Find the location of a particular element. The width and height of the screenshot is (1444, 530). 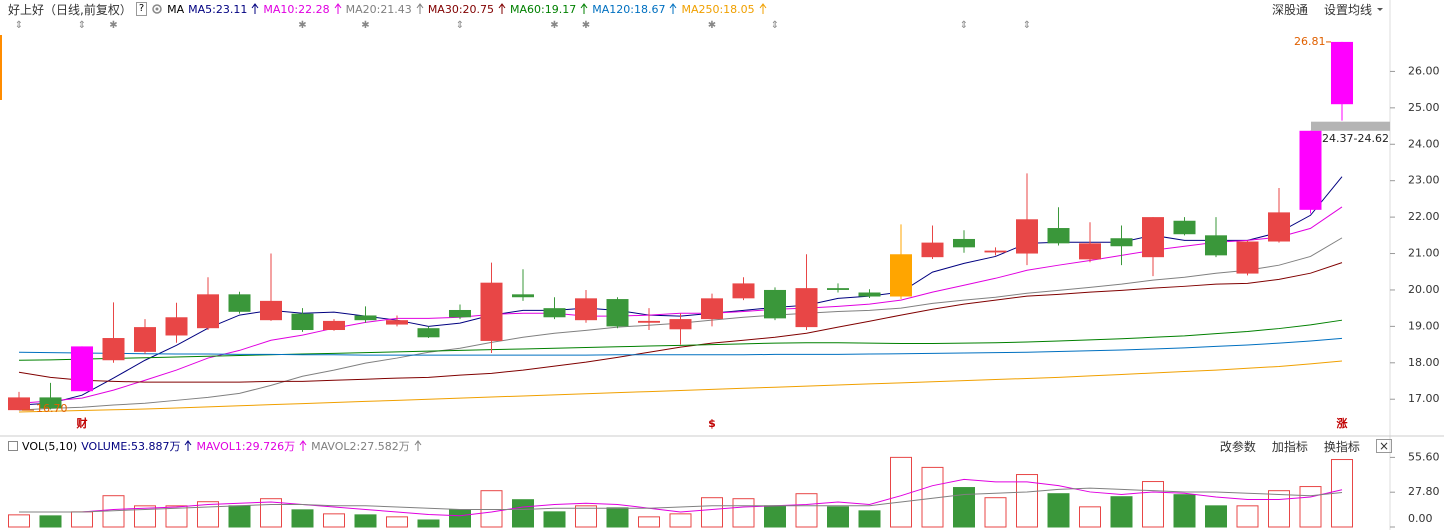

link: 深股通 is located at coordinates (1289, 9).